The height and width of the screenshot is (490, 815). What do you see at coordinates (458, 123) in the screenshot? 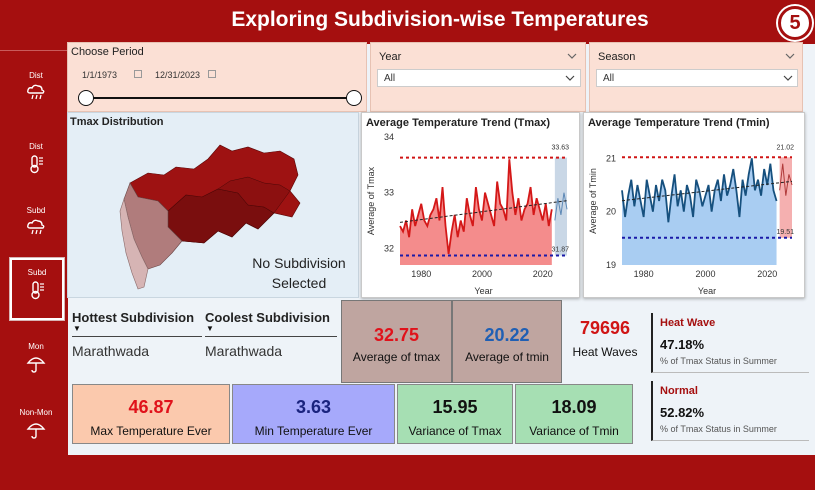
I see `tmax-chart-title: Average Temperature Trend (Tmax)` at bounding box center [458, 123].